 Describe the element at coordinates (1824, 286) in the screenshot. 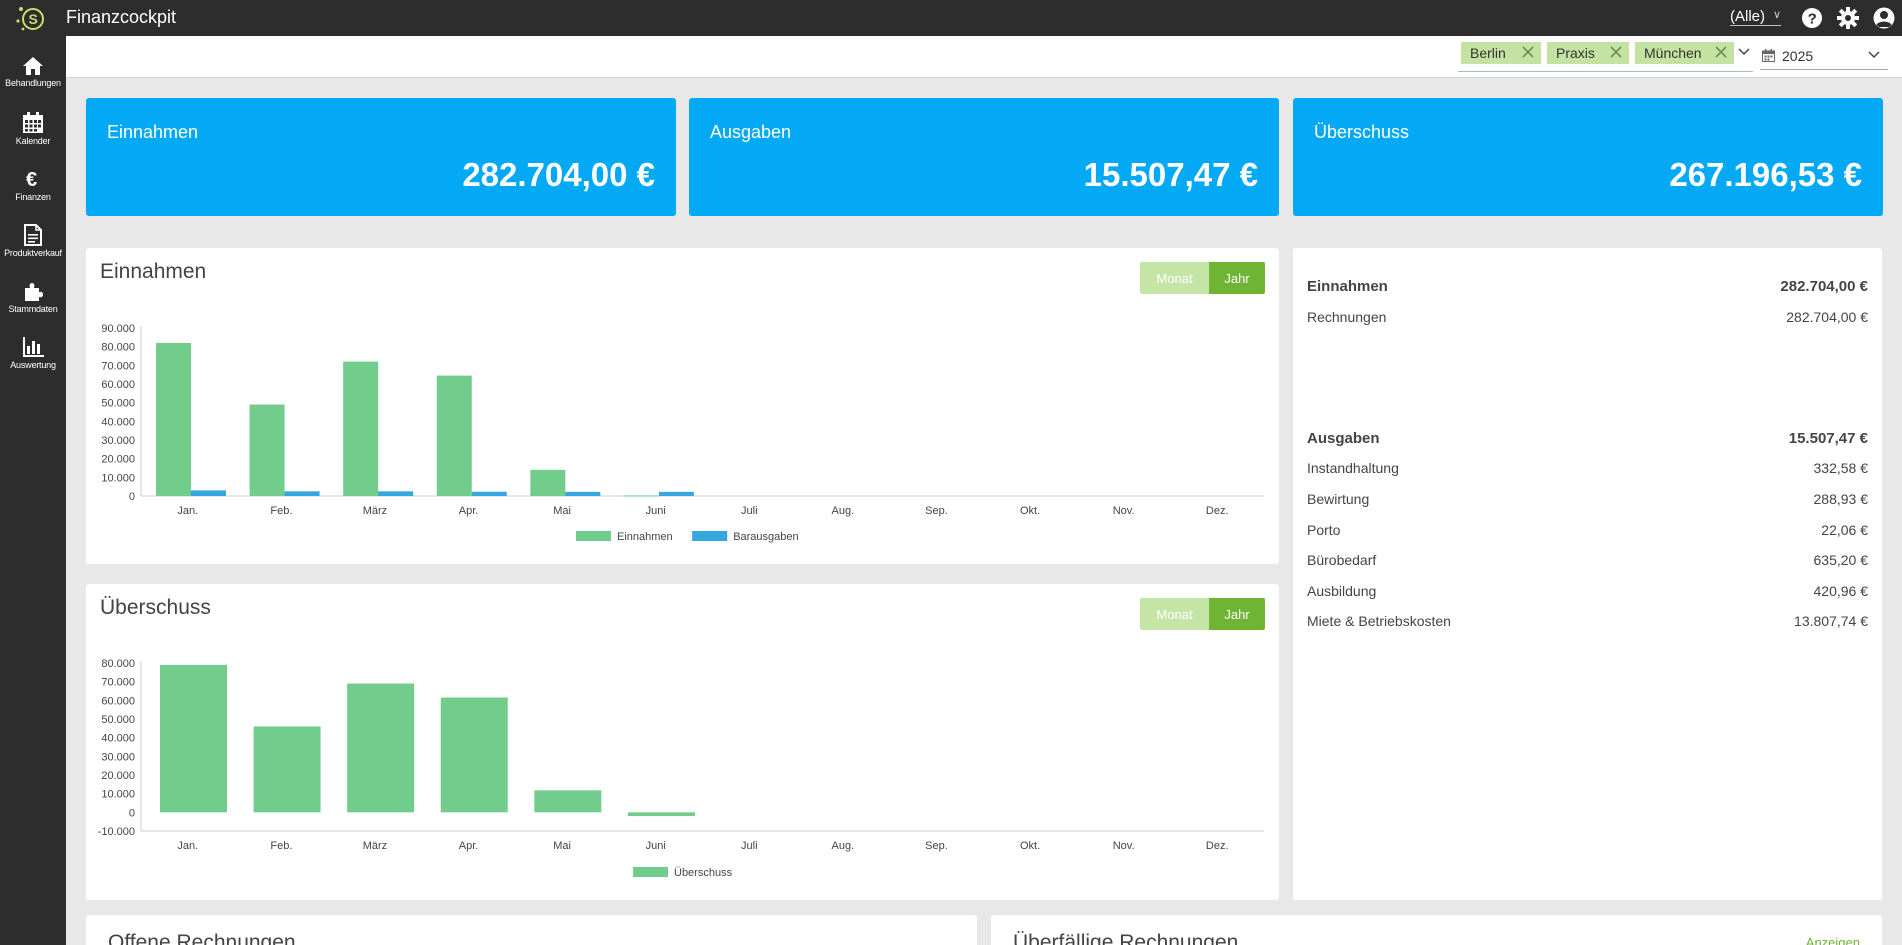

I see `summary-value: 282.704,00 €` at that location.